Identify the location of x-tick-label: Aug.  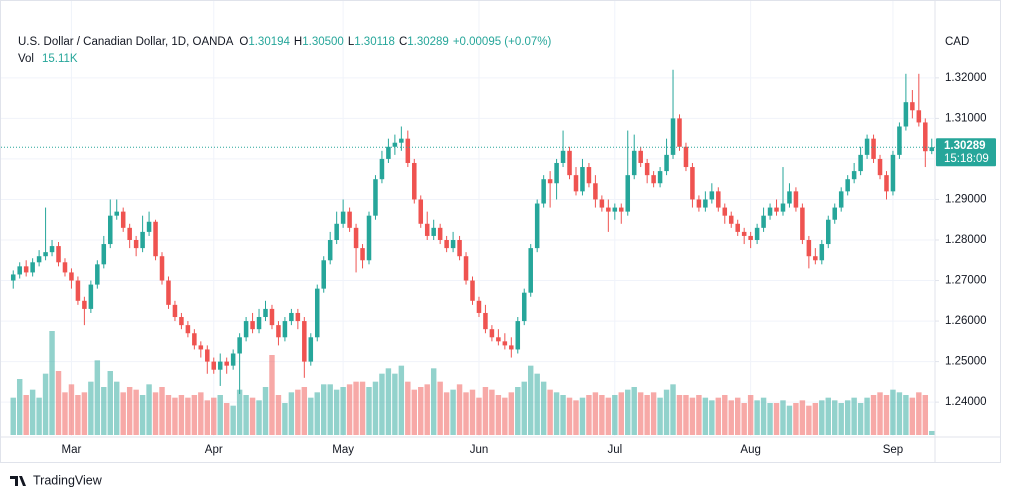
(750, 450).